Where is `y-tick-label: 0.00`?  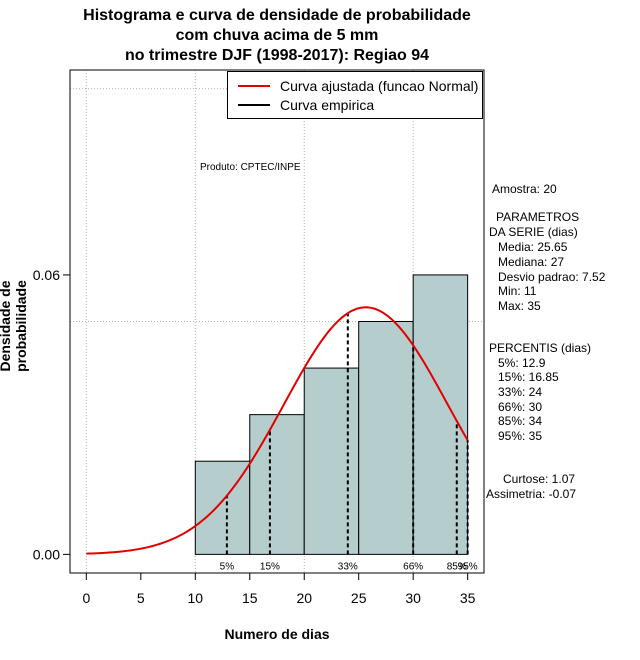 y-tick-label: 0.00 is located at coordinates (46, 554).